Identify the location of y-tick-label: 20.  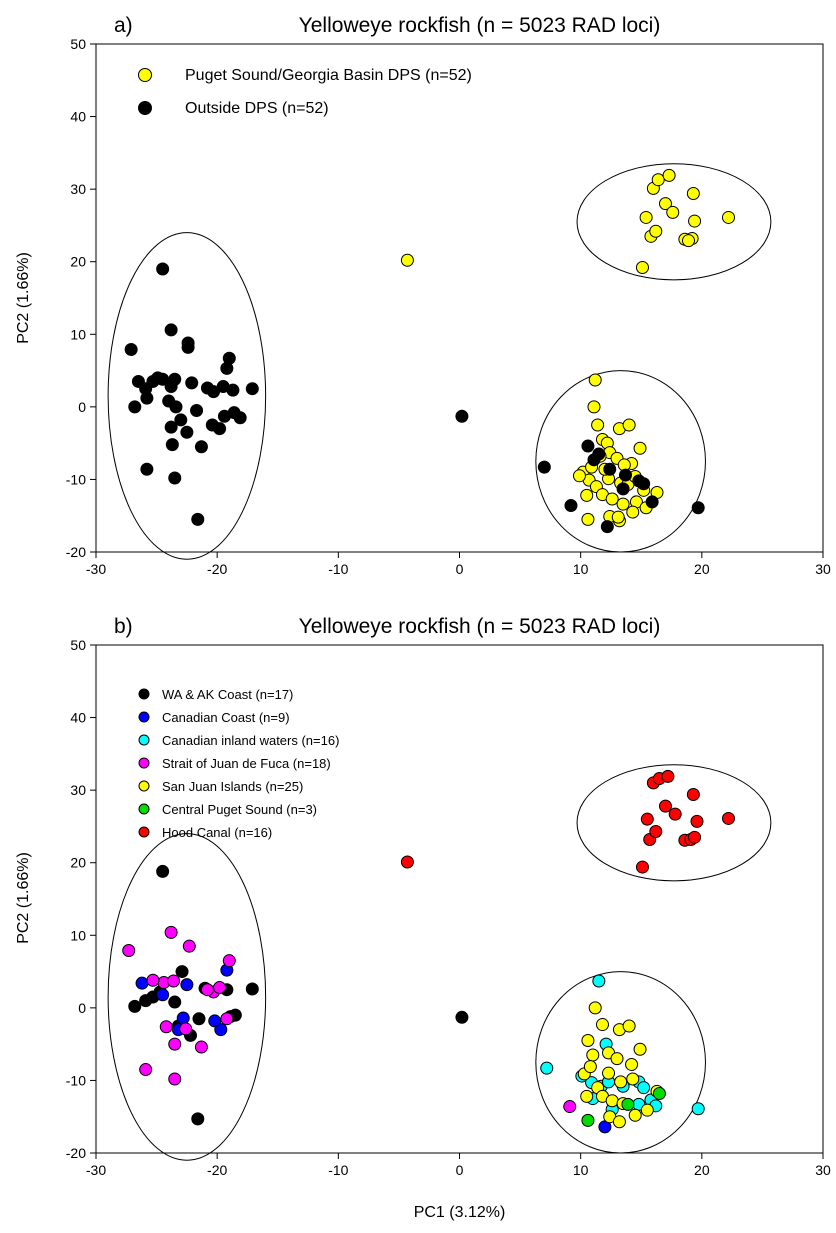
(78, 863).